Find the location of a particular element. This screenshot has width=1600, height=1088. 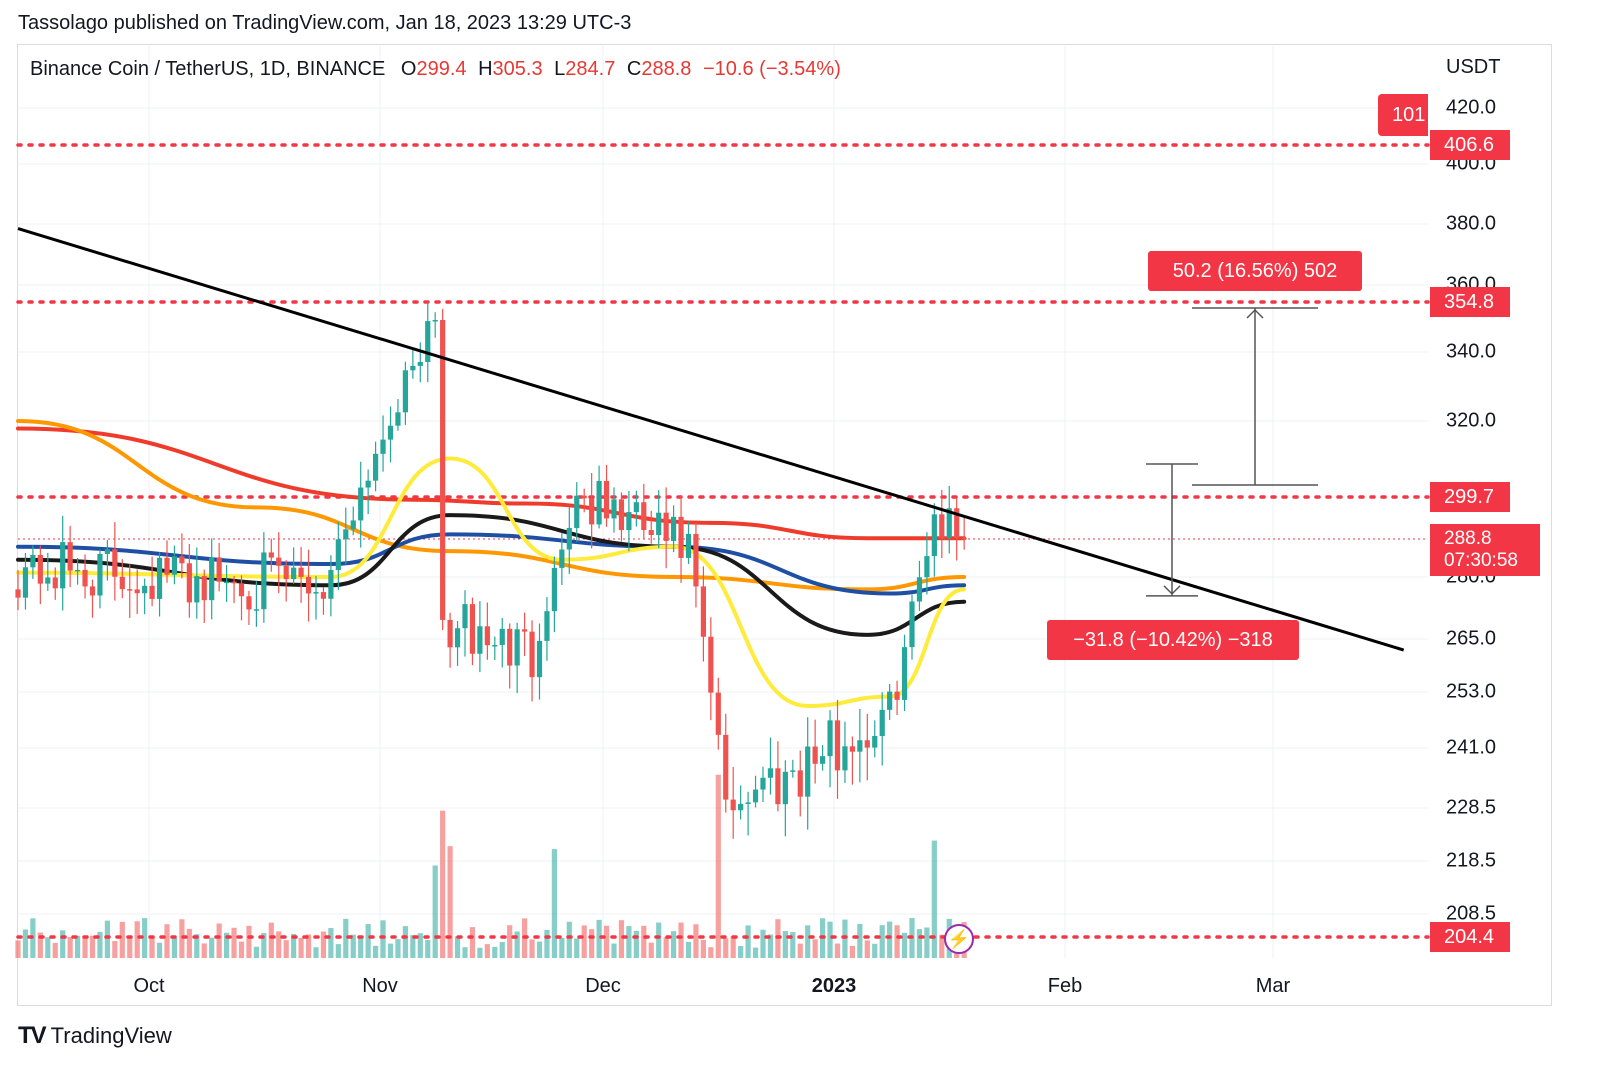

current-price-tag: 288.8 07:30:58 is located at coordinates (1485, 550).